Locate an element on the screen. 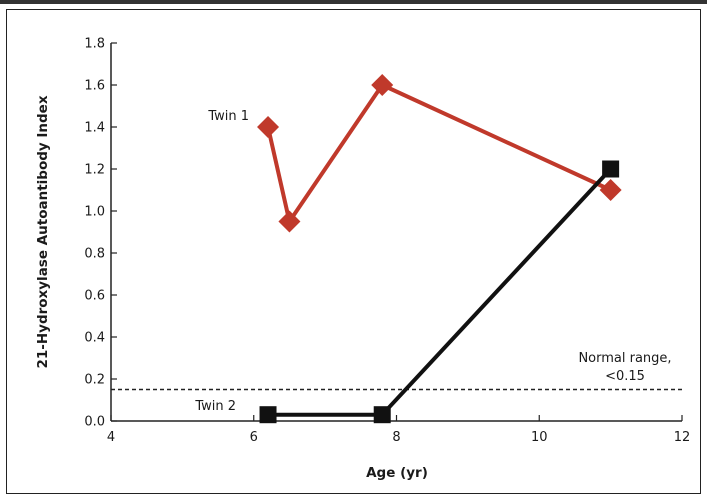  y-tick-label: 1.4 is located at coordinates (94, 128).